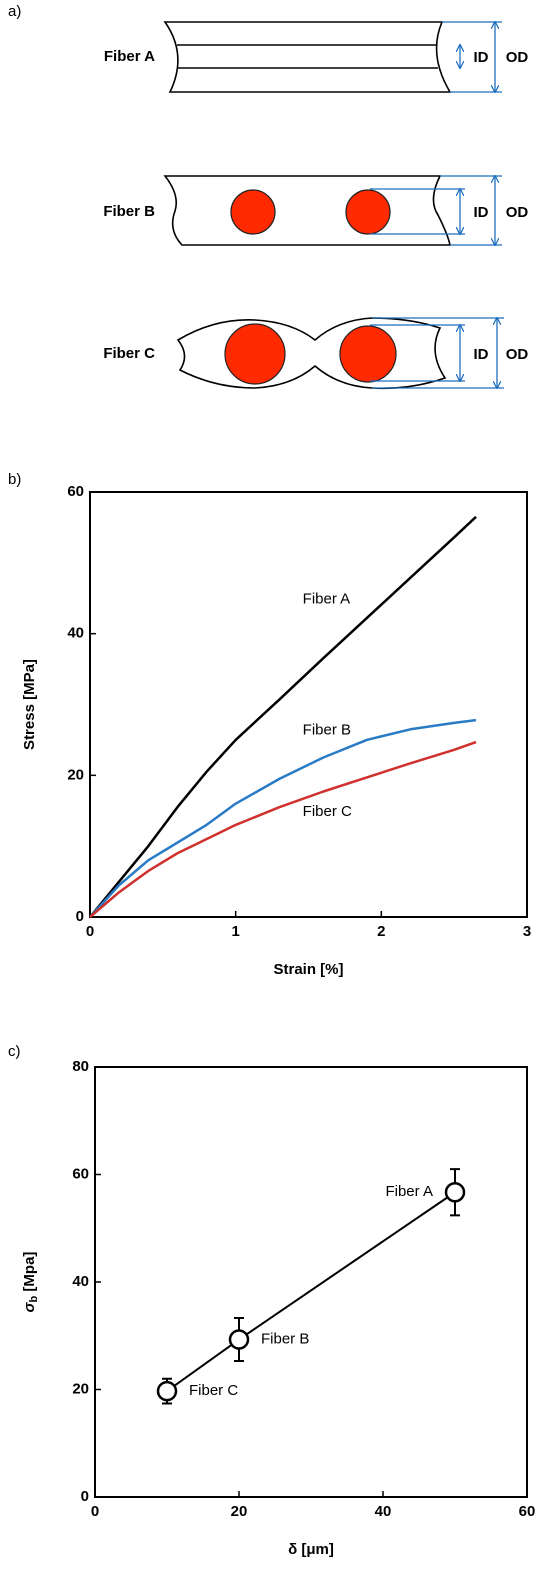 This screenshot has width=536, height=1582. Describe the element at coordinates (235, 931) in the screenshot. I see `x-tick-label: 1` at that location.